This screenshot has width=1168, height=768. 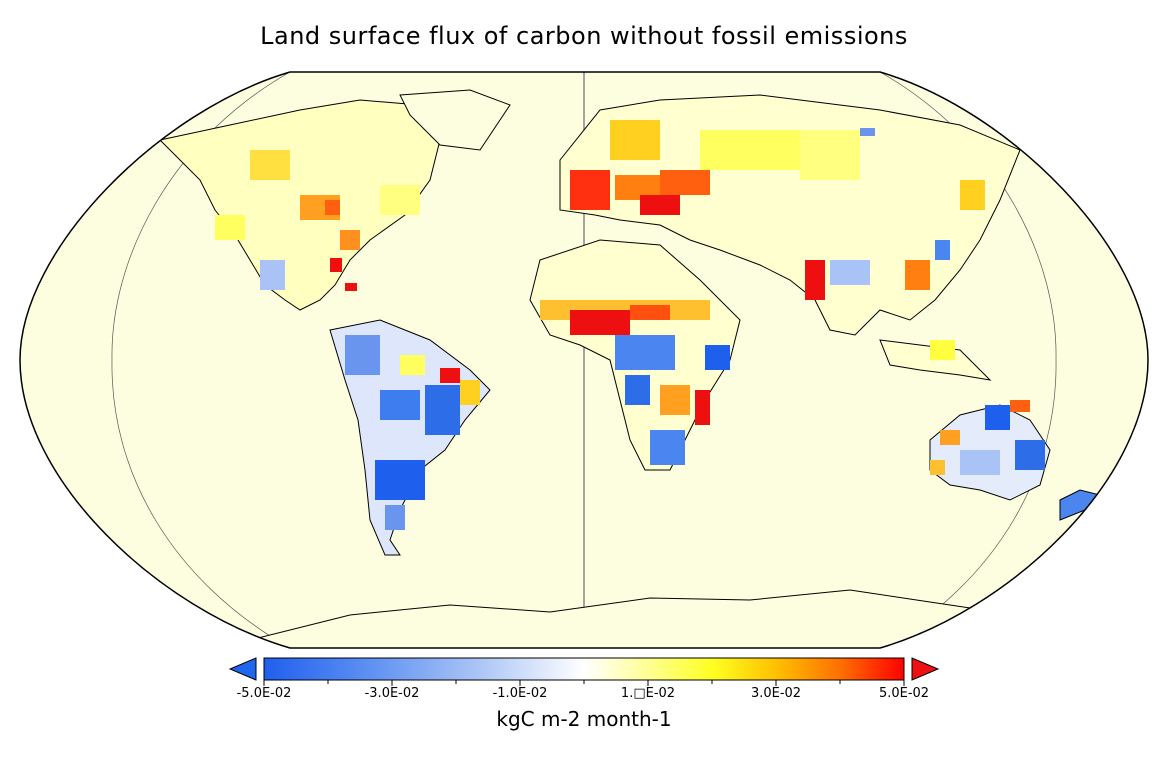 I want to click on eurasia-land, so click(x=790, y=215).